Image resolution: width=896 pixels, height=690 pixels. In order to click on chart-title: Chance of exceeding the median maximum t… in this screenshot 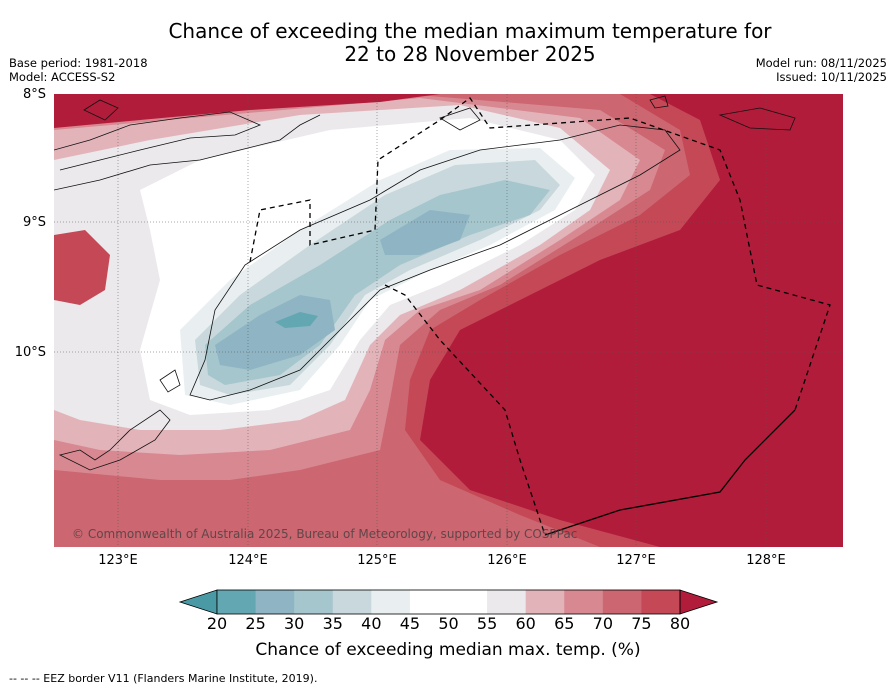, I will do `click(448, 43)`.